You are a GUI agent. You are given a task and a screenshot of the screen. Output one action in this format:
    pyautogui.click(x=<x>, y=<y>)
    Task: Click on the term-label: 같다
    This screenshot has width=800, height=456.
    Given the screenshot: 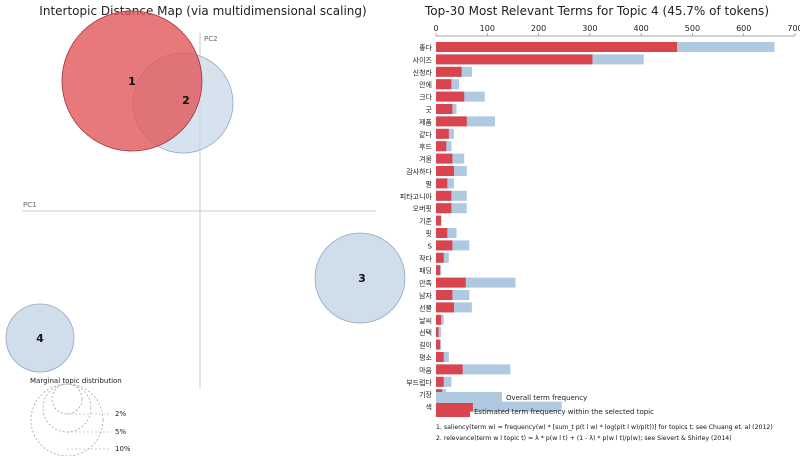 What is the action you would take?
    pyautogui.click(x=425, y=134)
    